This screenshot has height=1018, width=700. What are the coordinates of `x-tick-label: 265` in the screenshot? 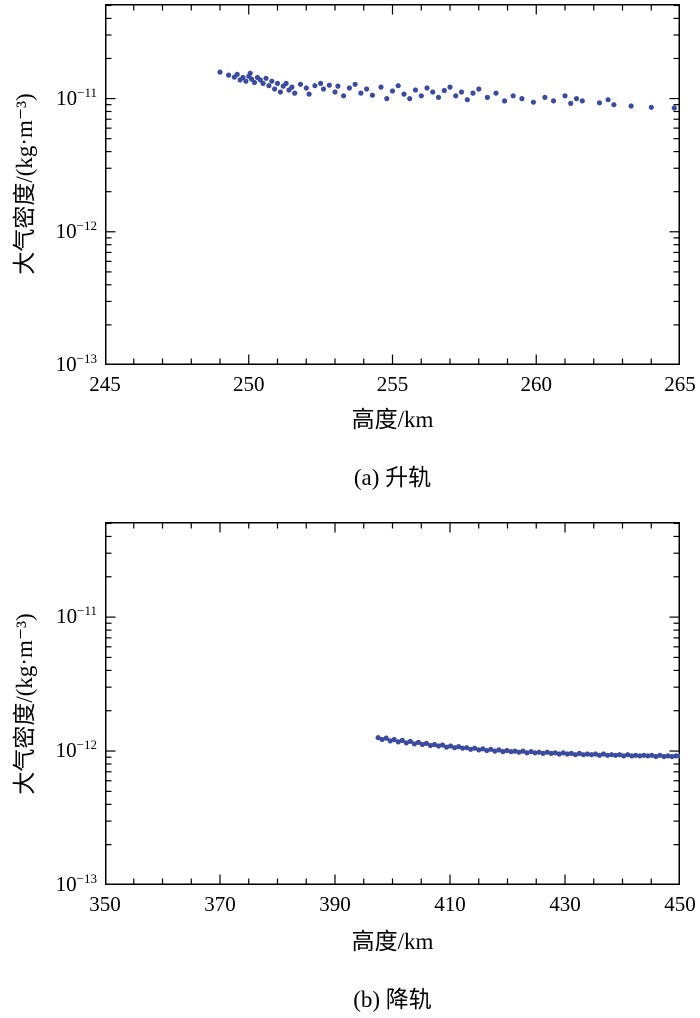 It's located at (680, 384).